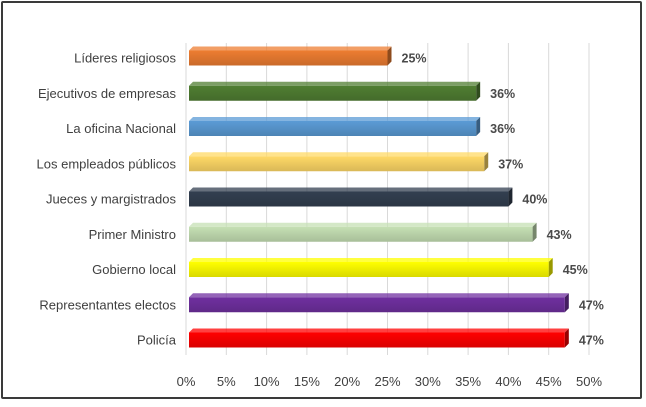 This screenshot has width=646, height=407. Describe the element at coordinates (132, 234) in the screenshot. I see `category-label: Primer Ministro` at that location.